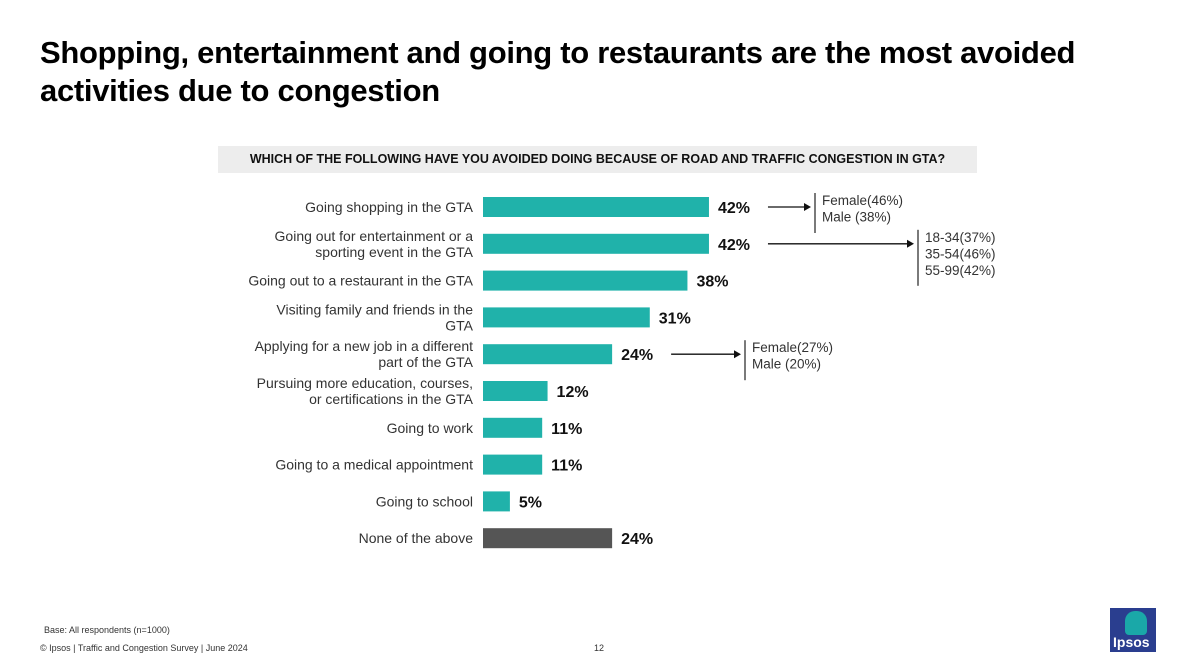 The image size is (1199, 665). I want to click on breakdown-label: Male (38%), so click(856, 217).